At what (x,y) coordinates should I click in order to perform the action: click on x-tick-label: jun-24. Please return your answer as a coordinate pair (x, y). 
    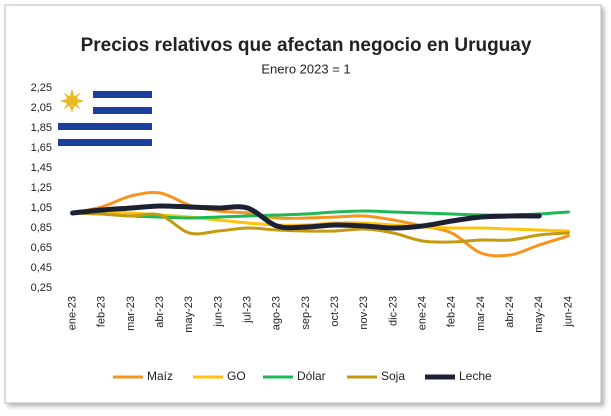
    Looking at the image, I should click on (568, 312).